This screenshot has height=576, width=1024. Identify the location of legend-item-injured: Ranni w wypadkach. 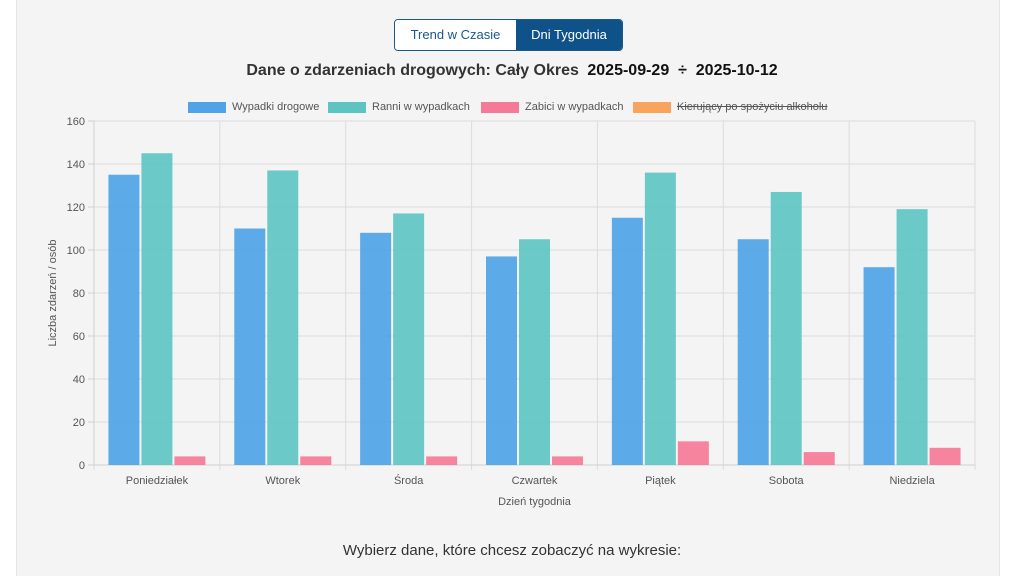
(399, 107).